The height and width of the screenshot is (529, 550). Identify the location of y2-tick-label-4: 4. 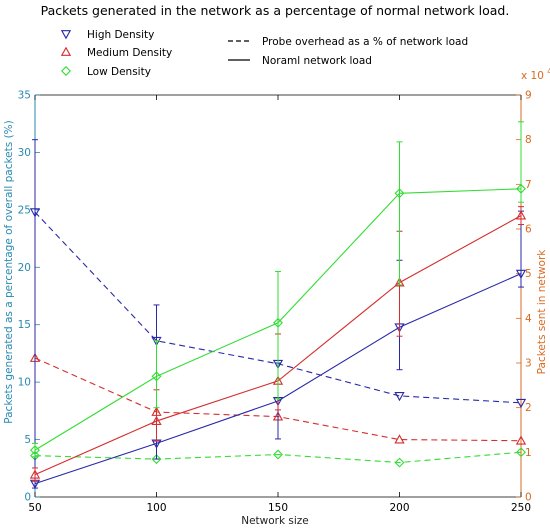
(528, 319).